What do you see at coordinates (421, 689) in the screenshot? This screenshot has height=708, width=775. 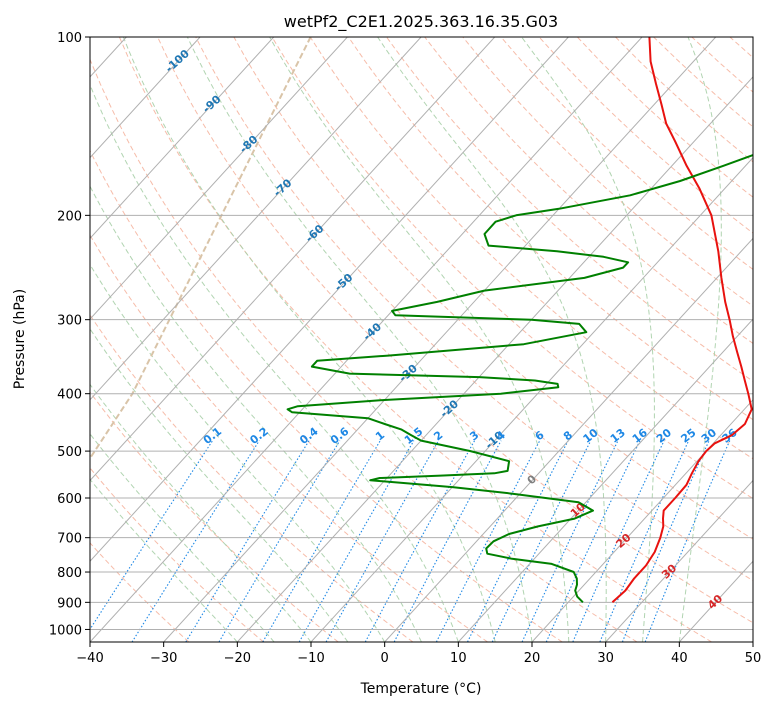 I see `x-axis-label: Temperature (°C)` at bounding box center [421, 689].